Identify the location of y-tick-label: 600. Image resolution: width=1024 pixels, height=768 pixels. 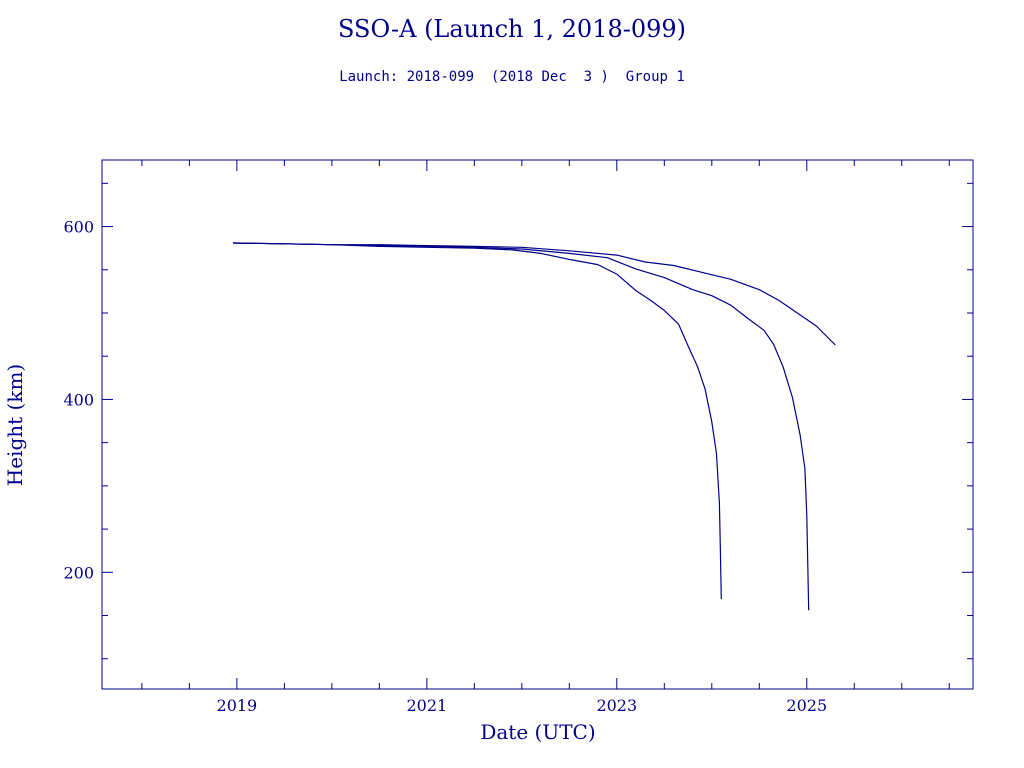
(78, 227).